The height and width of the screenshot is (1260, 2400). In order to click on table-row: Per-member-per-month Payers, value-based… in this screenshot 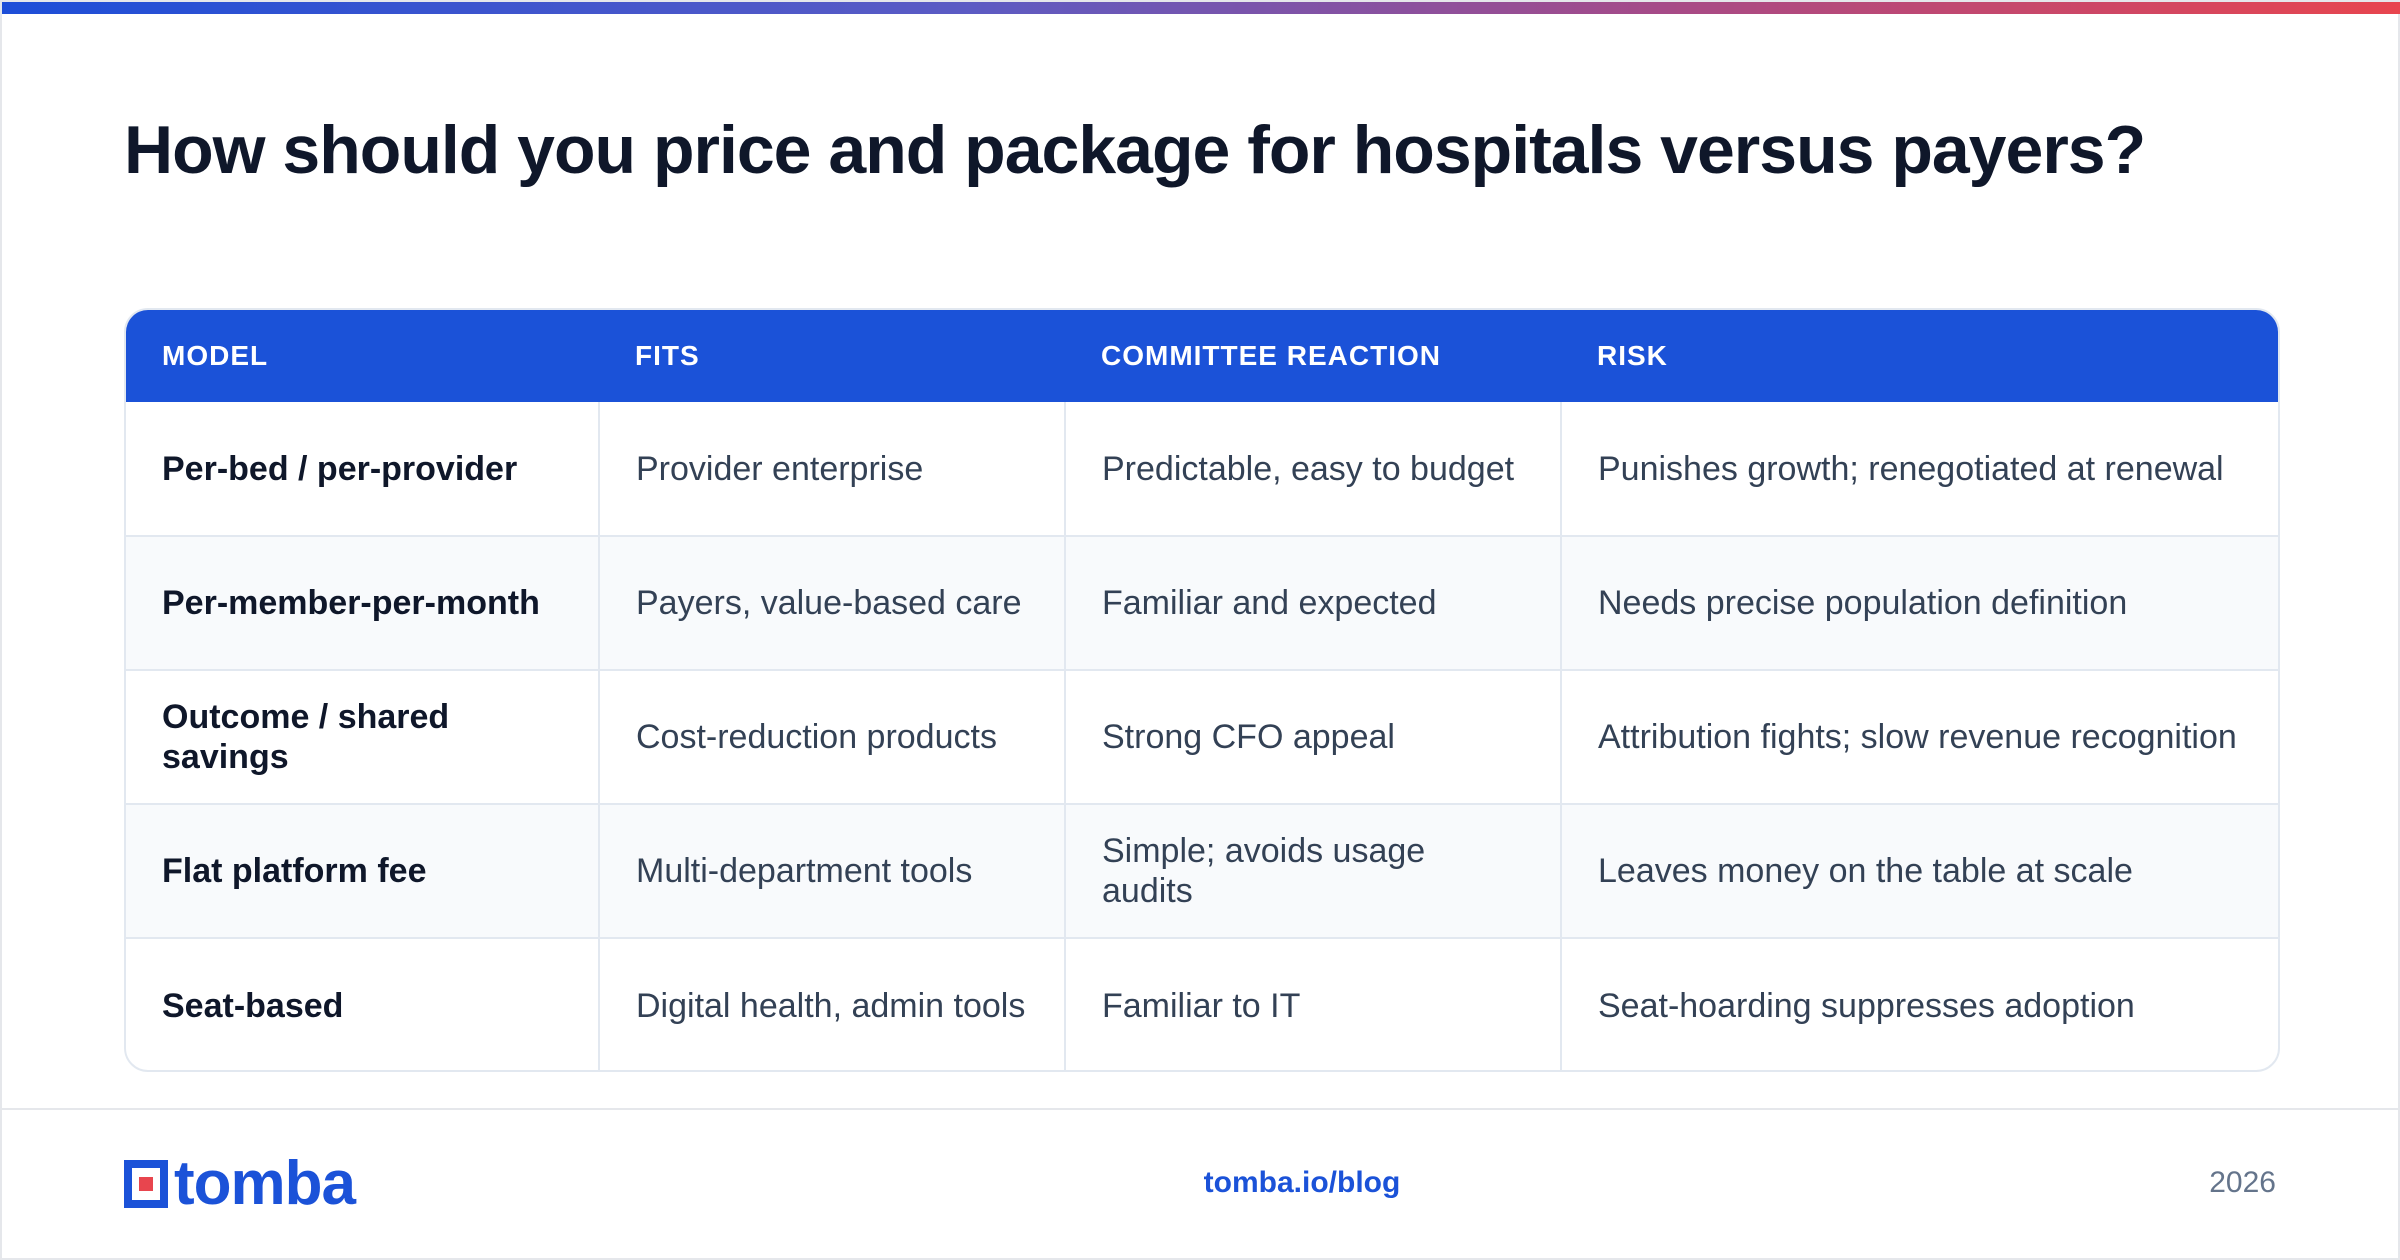, I will do `click(1202, 602)`.